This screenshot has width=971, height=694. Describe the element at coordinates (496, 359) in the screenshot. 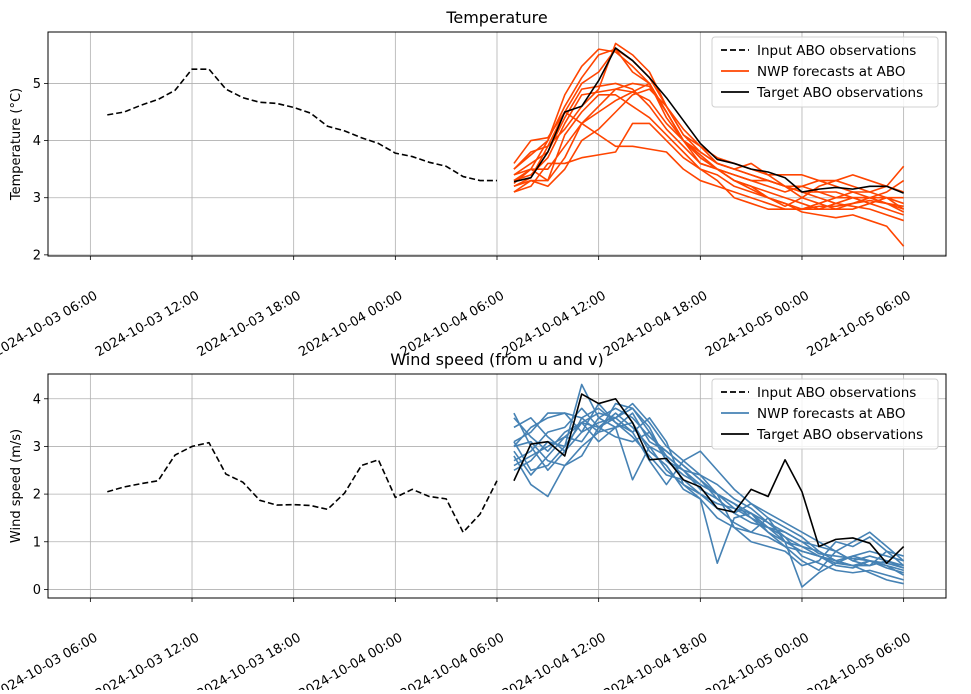

I see `chart-title: Wind speed (from u and v)` at that location.